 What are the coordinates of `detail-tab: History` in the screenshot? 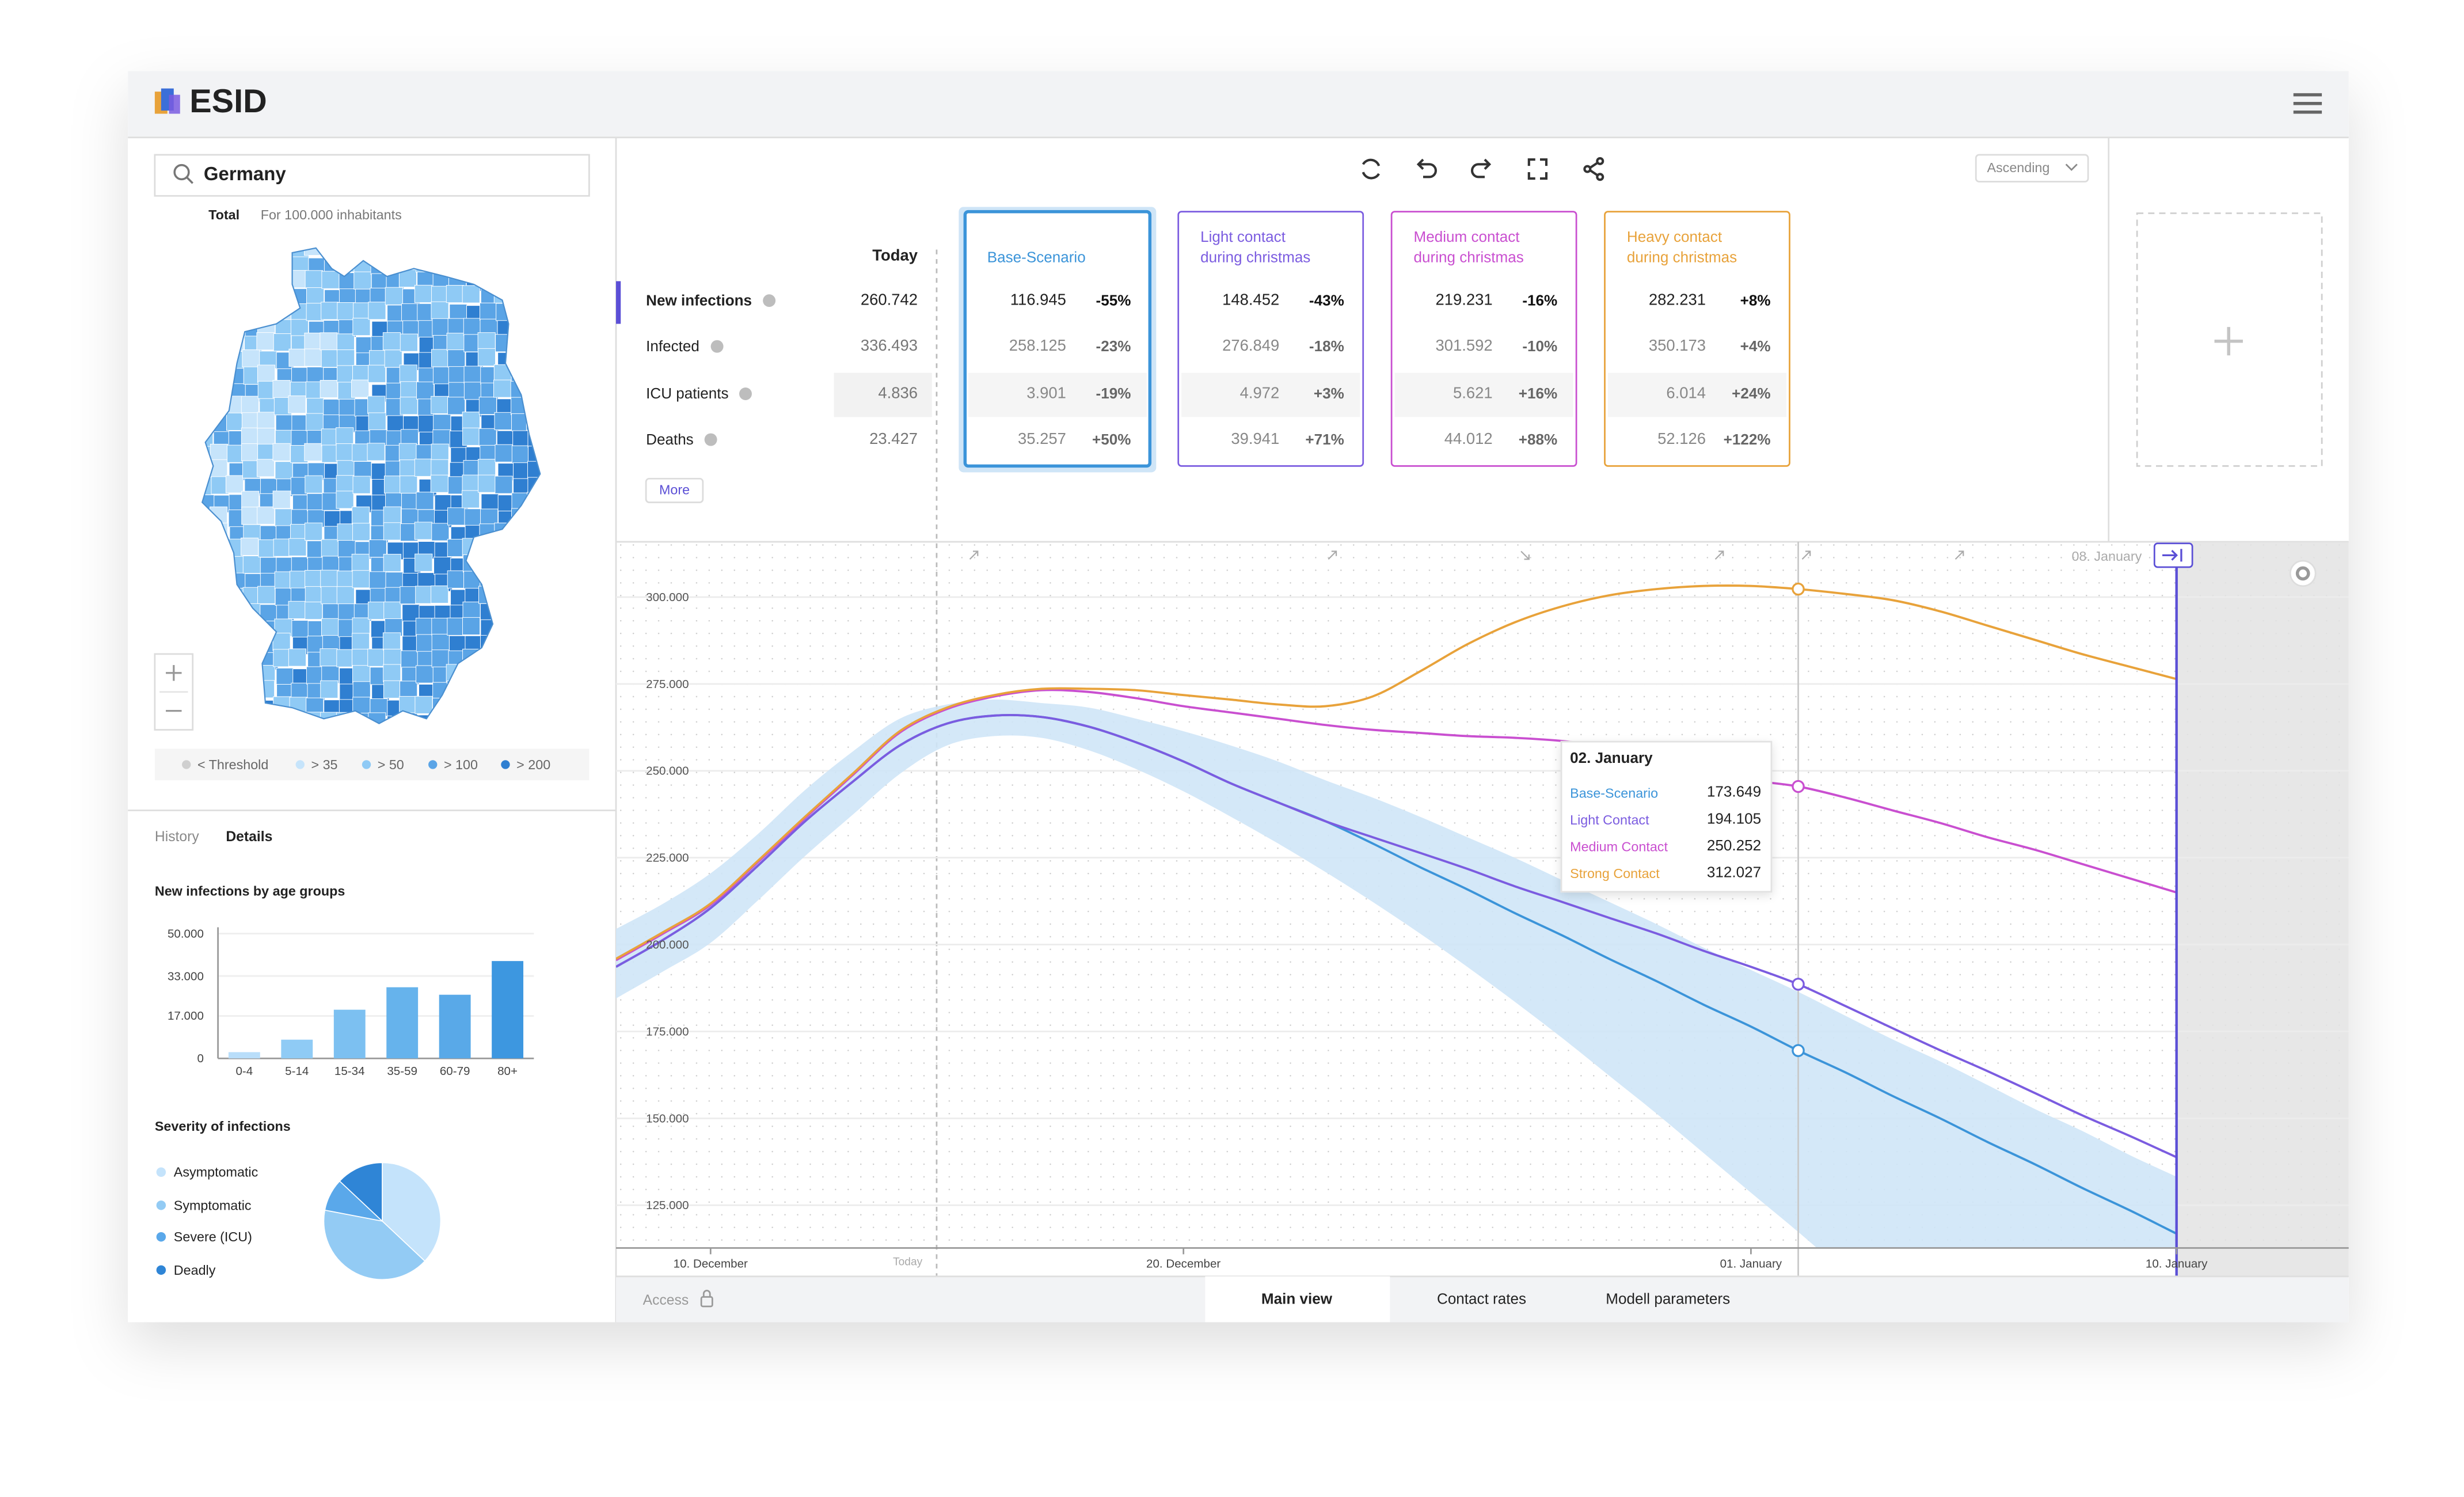 It's located at (177, 837).